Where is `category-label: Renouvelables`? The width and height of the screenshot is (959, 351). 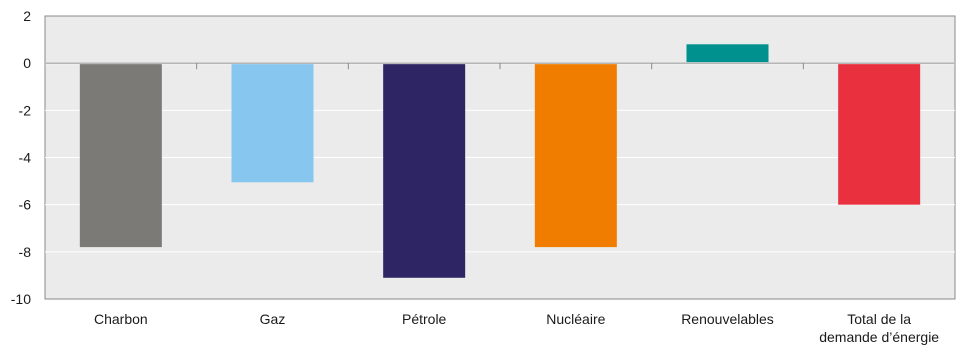
category-label: Renouvelables is located at coordinates (727, 319).